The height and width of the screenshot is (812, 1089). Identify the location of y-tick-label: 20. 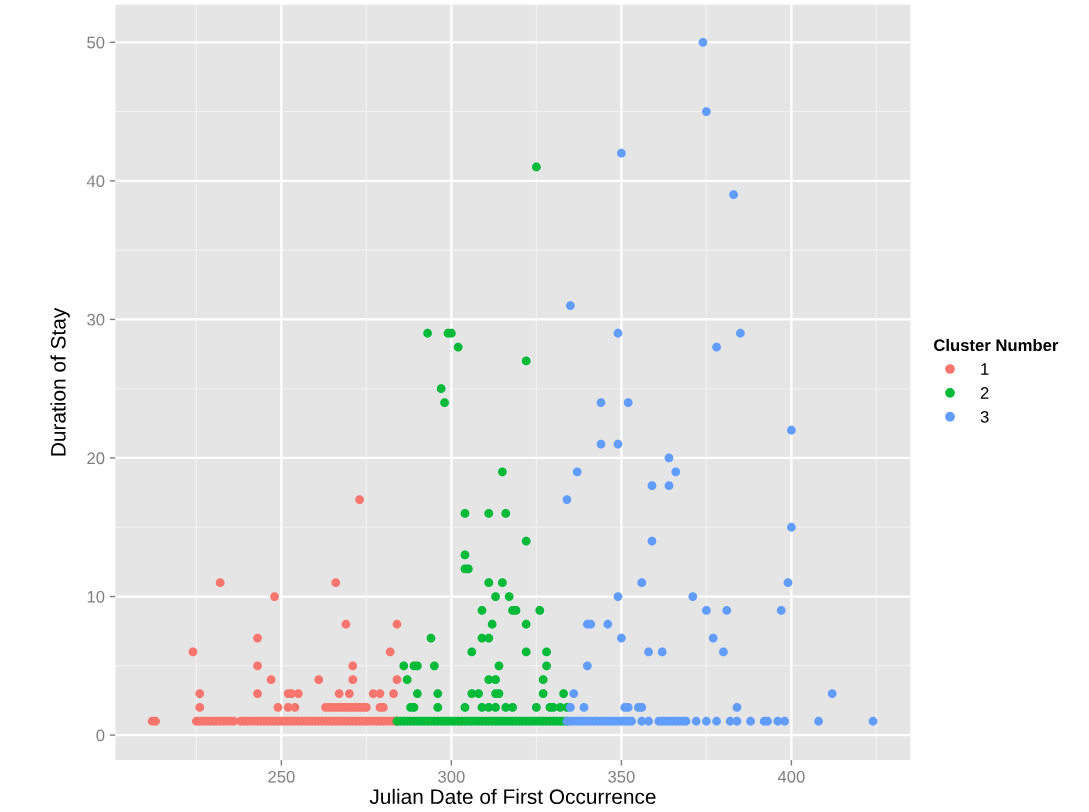
(96, 458).